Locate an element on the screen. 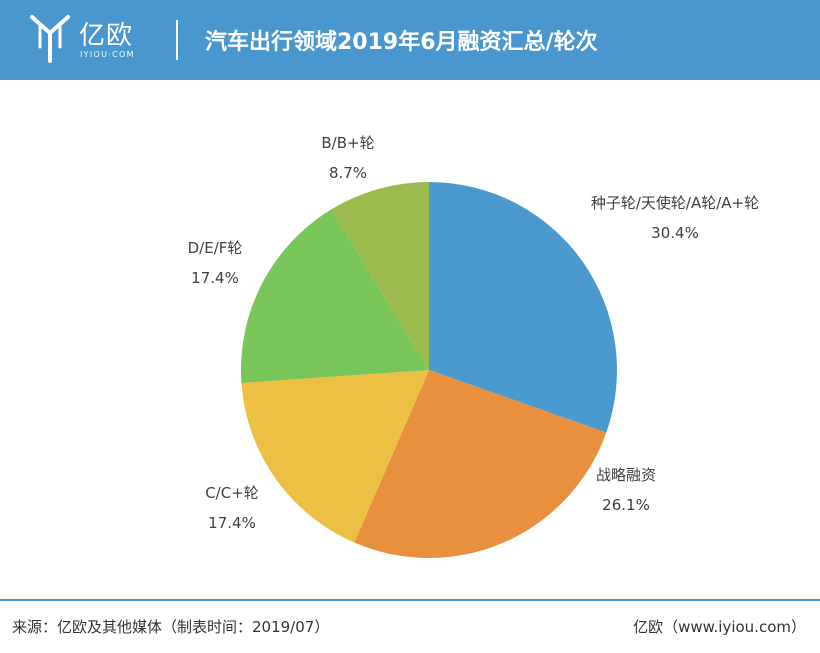 The width and height of the screenshot is (820, 653). slice-category-label: 种子轮/天使轮/A轮/A+轮 is located at coordinates (675, 203).